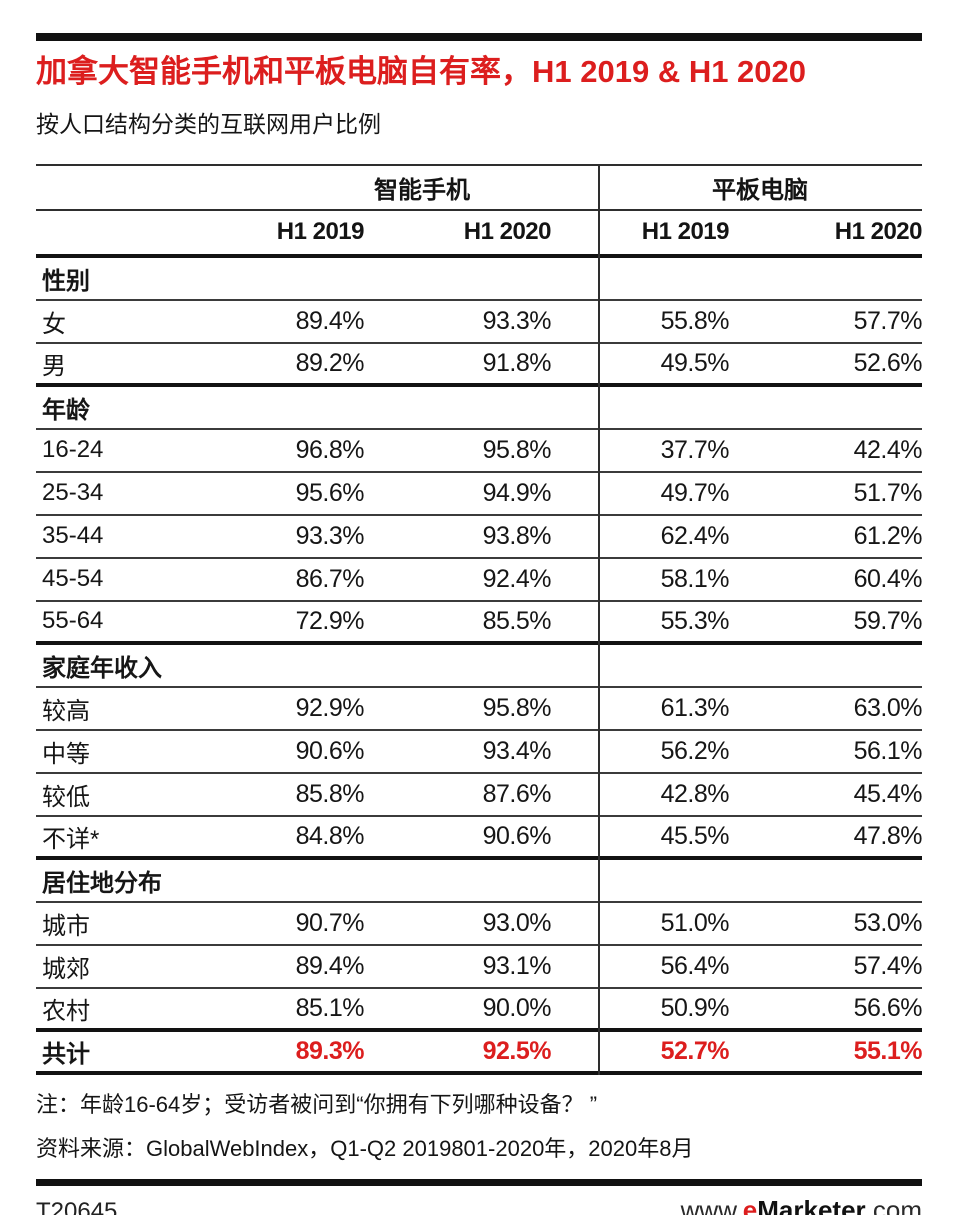 The width and height of the screenshot is (971, 1215). Describe the element at coordinates (517, 535) in the screenshot. I see `value-smartphone-h1-2020: 93.8%` at that location.